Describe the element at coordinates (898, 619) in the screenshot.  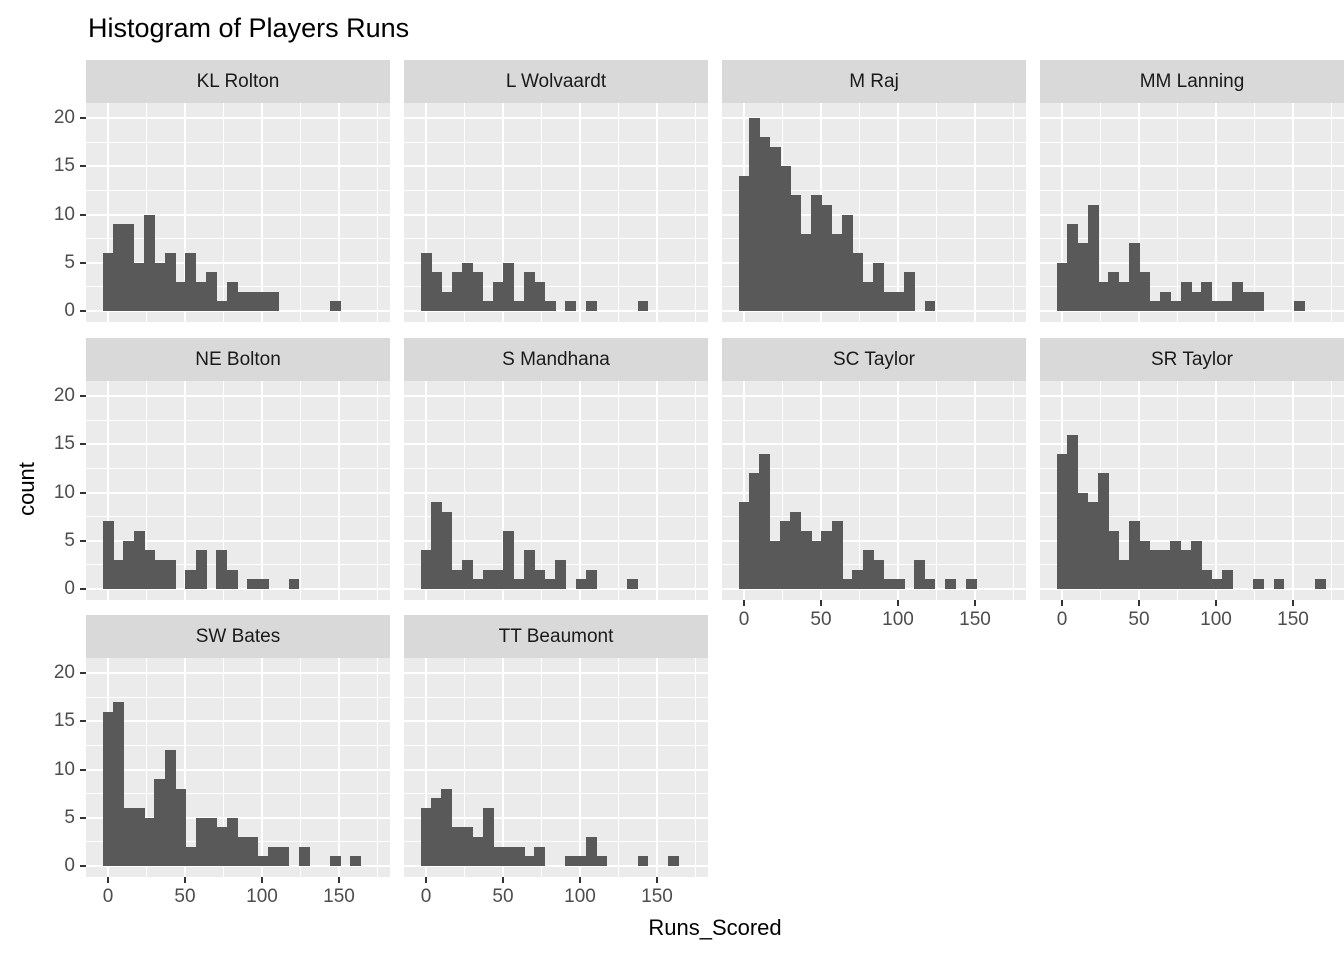
I see `x-axis-tick-label: 100` at that location.